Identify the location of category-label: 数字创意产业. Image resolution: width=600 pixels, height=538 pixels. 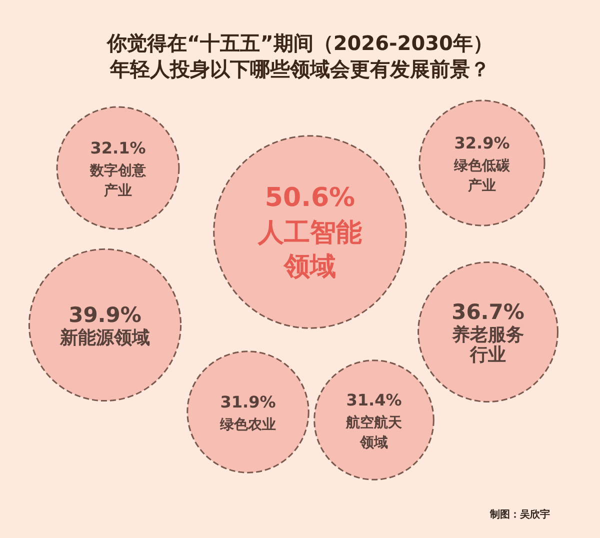
(118, 180).